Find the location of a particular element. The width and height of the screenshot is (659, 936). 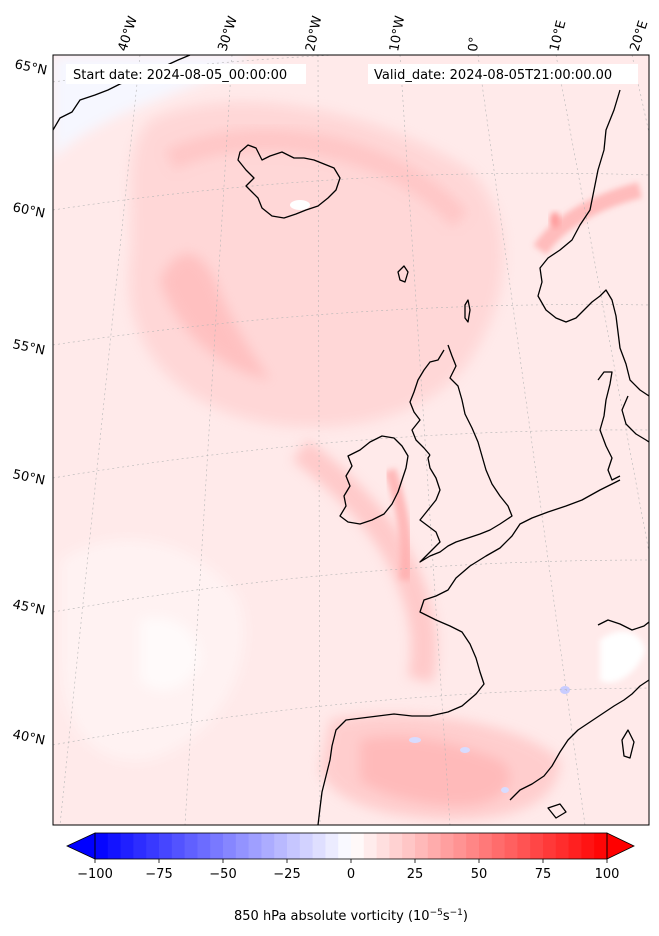

meridian-10e is located at coordinates (602, 304).